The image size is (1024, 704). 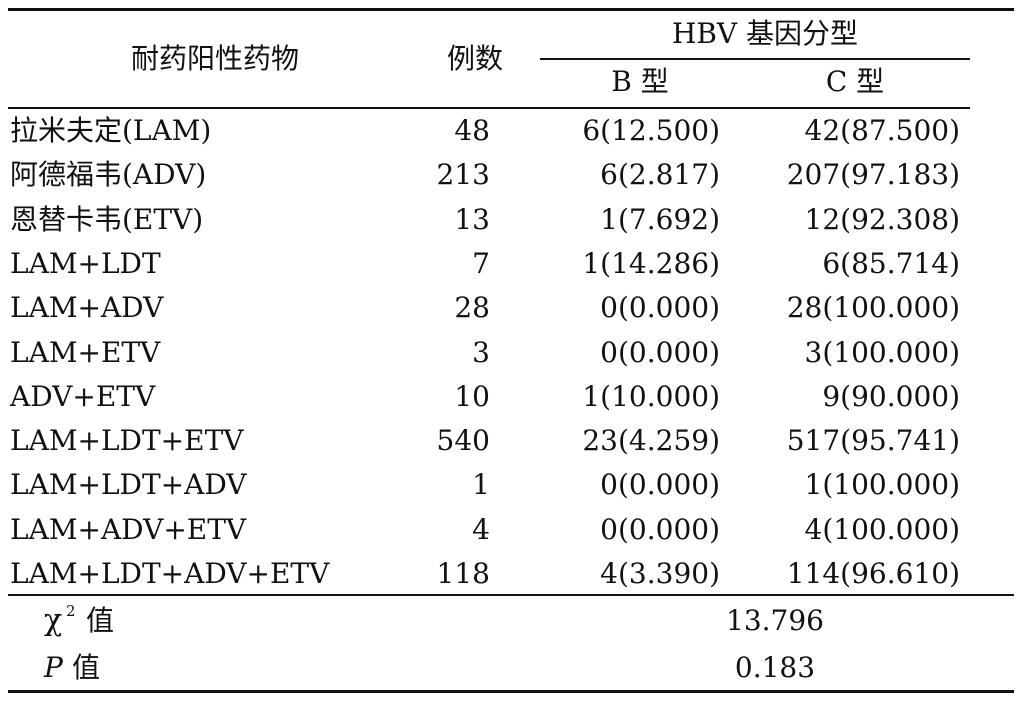 I want to click on p-symbol: P, so click(x=53, y=667).